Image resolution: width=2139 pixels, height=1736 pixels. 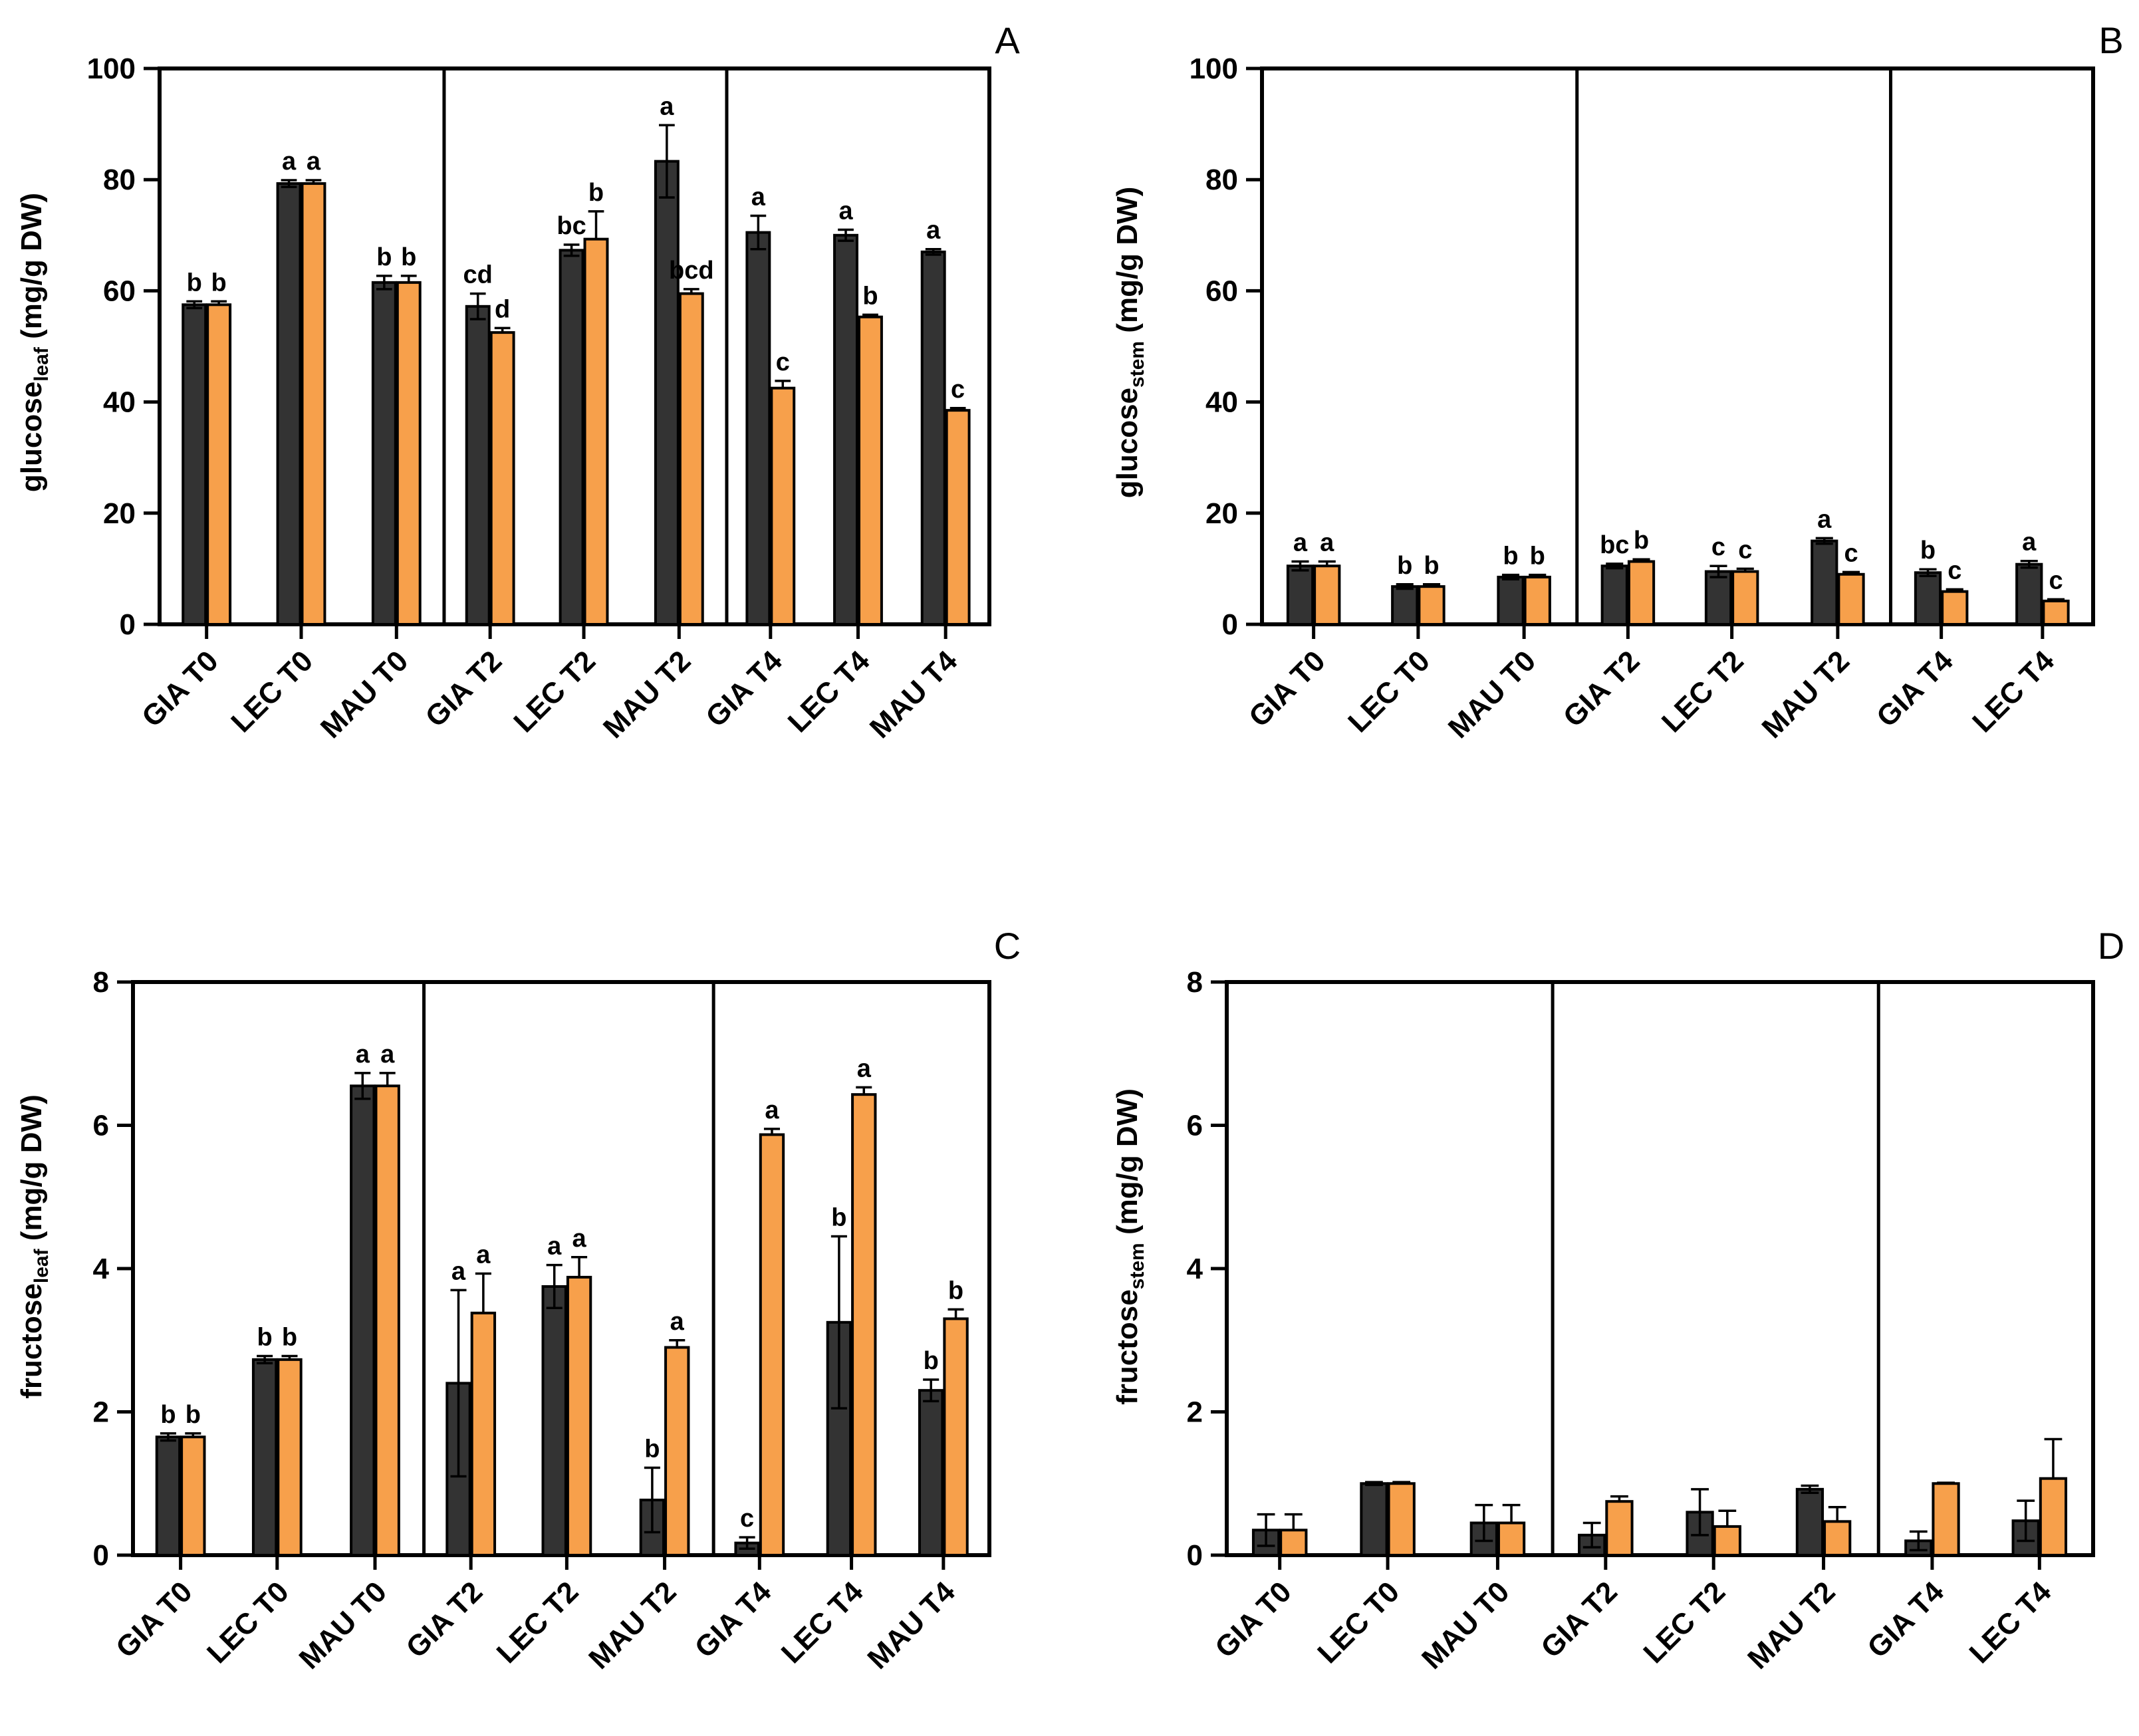 I want to click on category-label: GIA T2, so click(x=463, y=689).